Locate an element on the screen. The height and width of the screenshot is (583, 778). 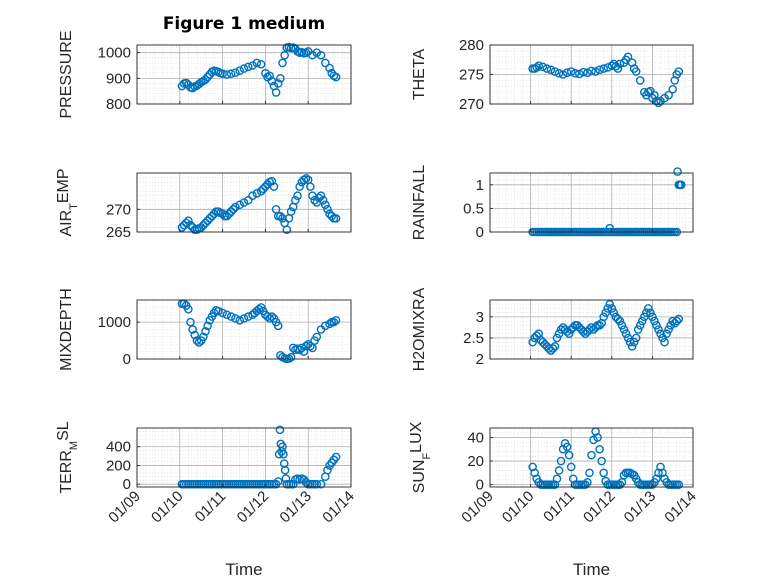
series-theta is located at coordinates (606, 80).